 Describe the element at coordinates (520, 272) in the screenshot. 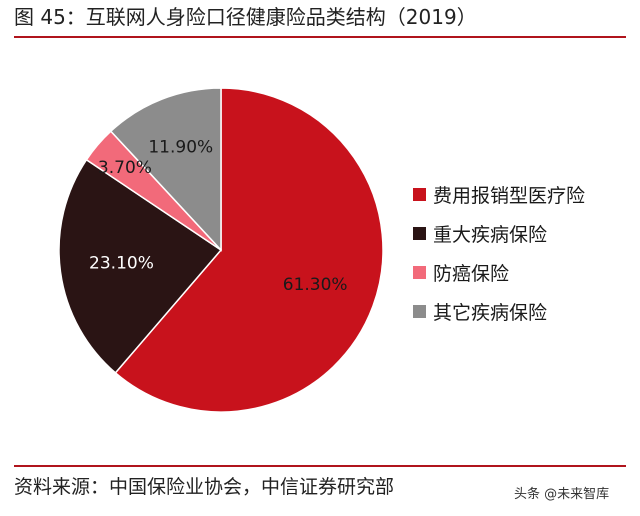

I see `legend-item: 防癌保险` at that location.